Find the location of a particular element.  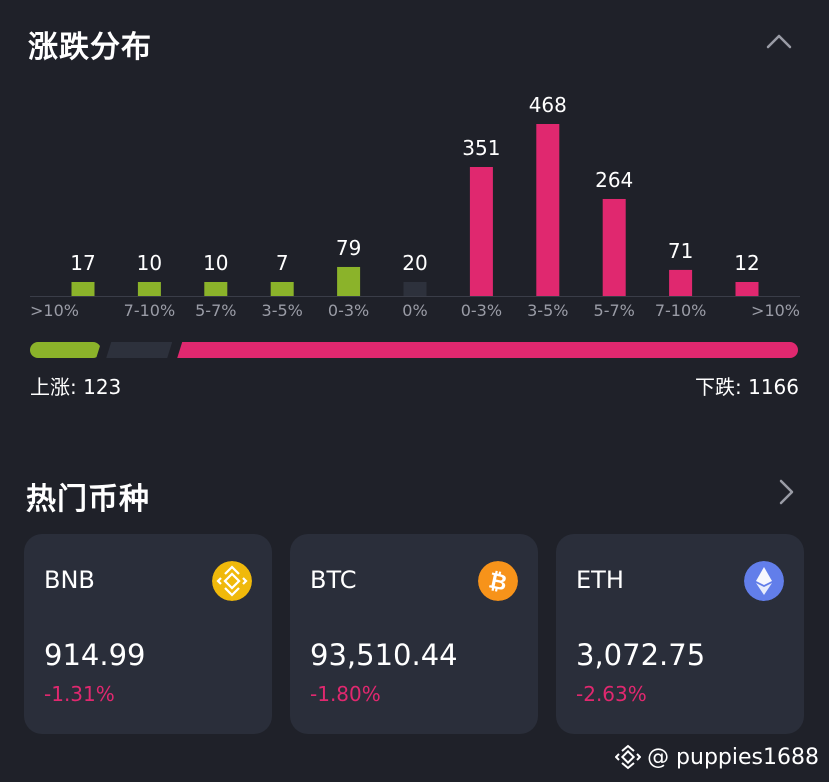

data-label-2: 10 is located at coordinates (215, 263).